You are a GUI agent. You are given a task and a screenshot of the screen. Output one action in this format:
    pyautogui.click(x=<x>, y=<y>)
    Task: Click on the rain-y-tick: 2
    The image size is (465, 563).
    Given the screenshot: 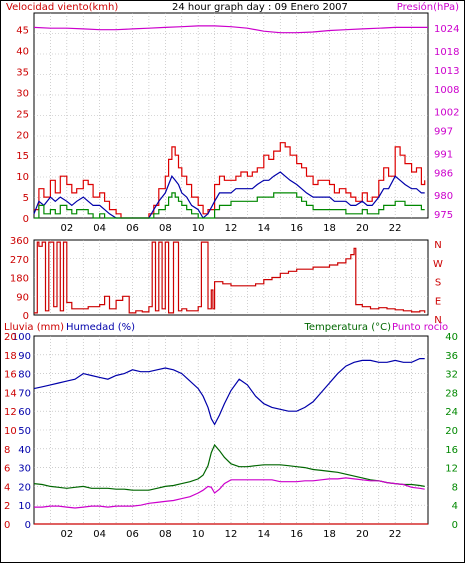 What is the action you would take?
    pyautogui.click(x=7, y=506)
    